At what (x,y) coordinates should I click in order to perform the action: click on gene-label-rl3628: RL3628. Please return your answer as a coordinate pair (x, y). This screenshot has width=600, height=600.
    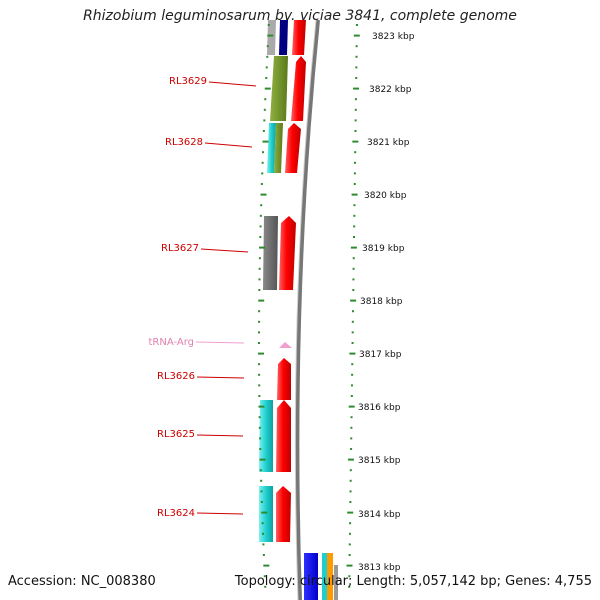
    Looking at the image, I should click on (184, 142).